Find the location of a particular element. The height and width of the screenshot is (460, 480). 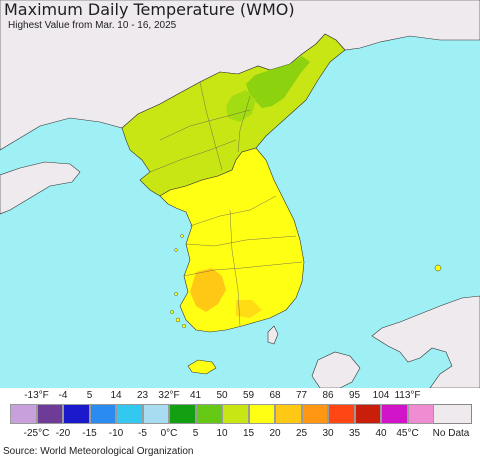

legend-fahrenheit-label: 77 is located at coordinates (301, 395).